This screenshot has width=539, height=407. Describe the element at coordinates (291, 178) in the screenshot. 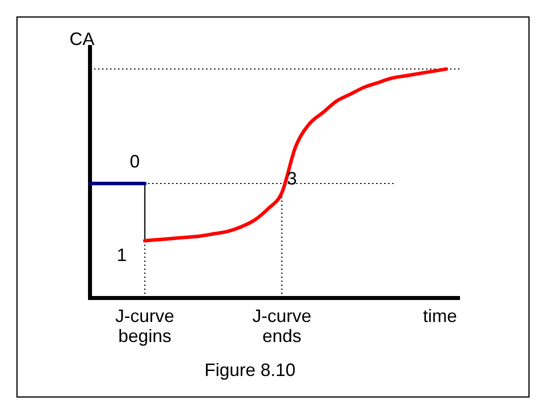

I see `annotation: 3` at that location.